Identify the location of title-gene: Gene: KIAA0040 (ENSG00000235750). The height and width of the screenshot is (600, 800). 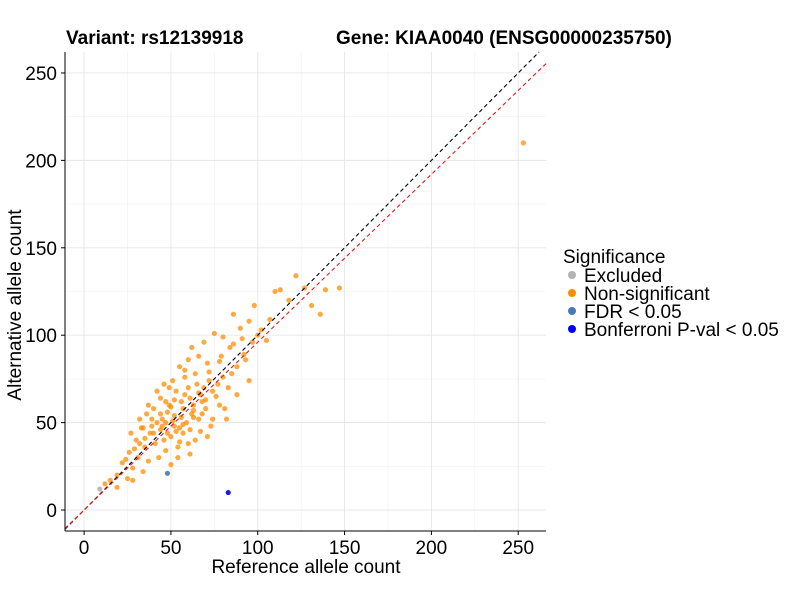
(504, 38).